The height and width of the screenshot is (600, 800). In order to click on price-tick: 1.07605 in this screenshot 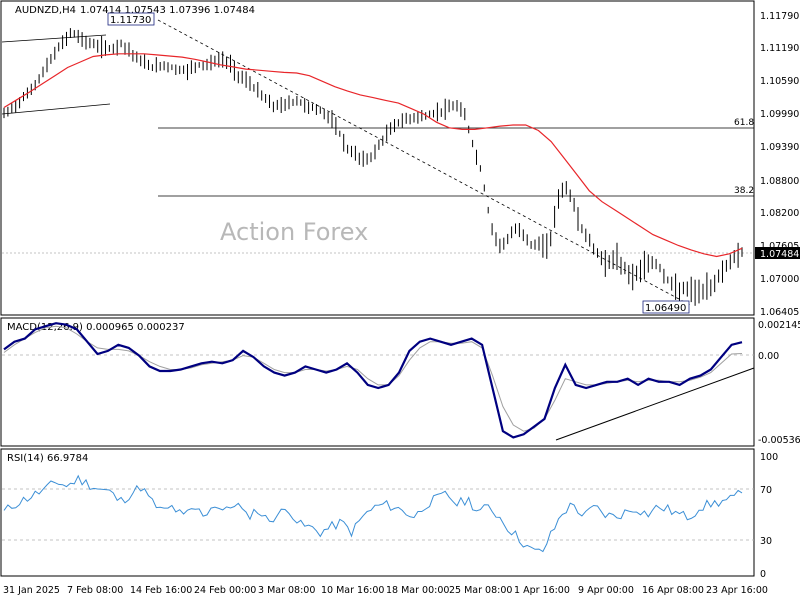, I will do `click(779, 246)`.